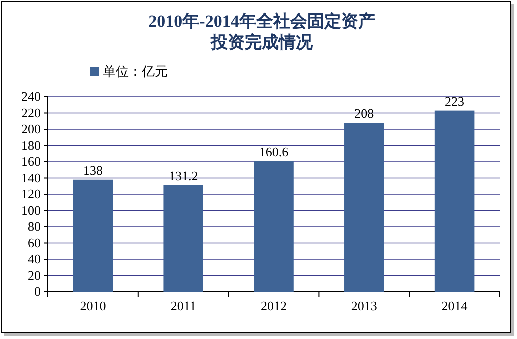 This screenshot has height=339, width=517. Describe the element at coordinates (34, 226) in the screenshot. I see `y-tick-label: 80` at that location.